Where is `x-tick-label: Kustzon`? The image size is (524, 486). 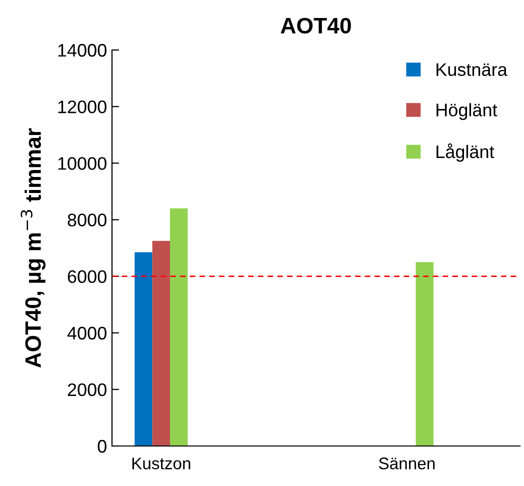
x-tick-label: Kustzon is located at coordinates (161, 464).